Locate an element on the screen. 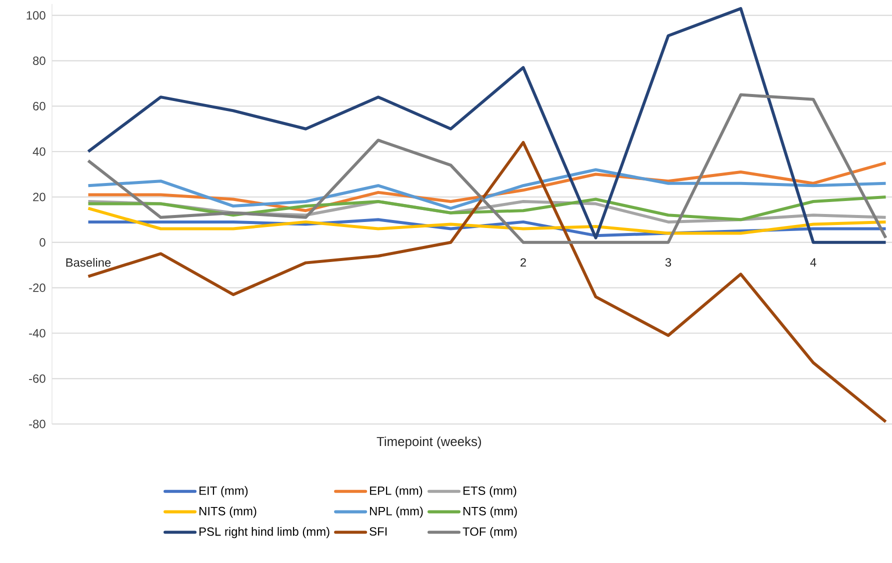 This screenshot has width=892, height=563. x-tick-label: 4 is located at coordinates (813, 262).